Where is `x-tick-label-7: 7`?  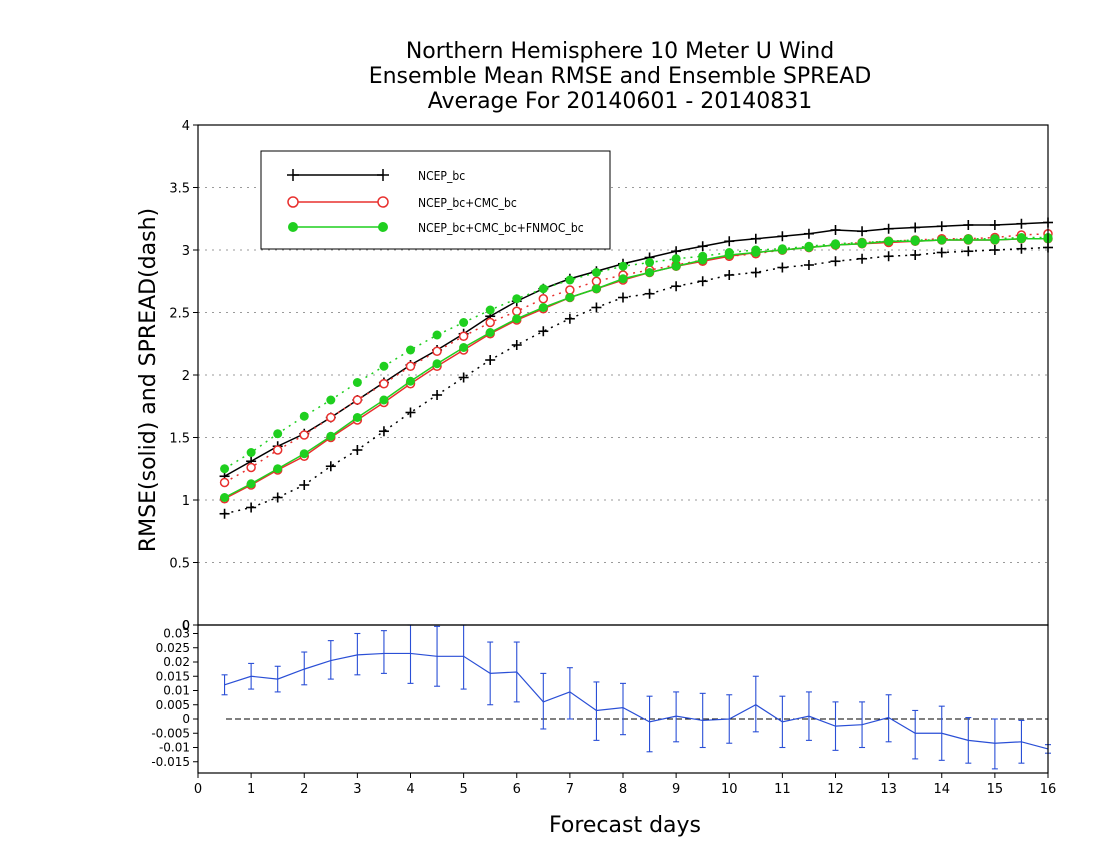
x-tick-label-7: 7 is located at coordinates (570, 789).